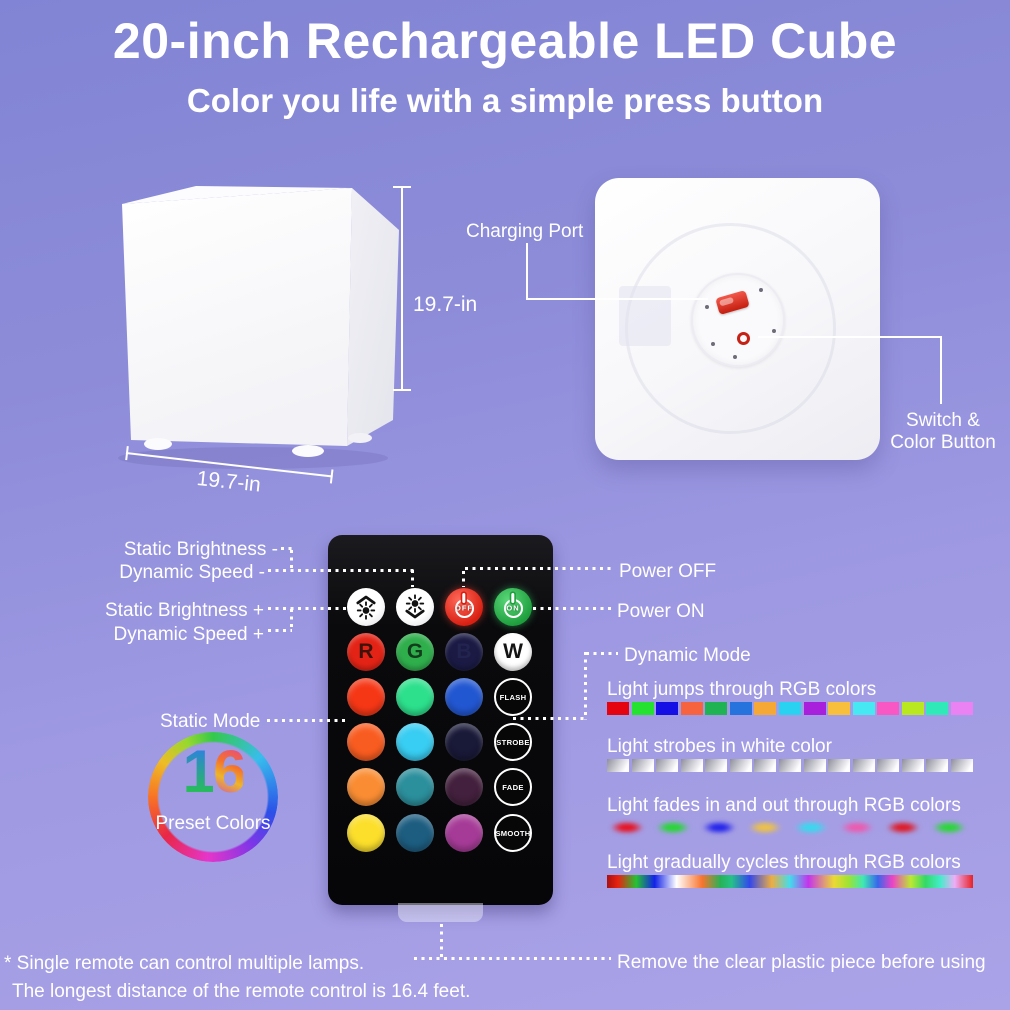 The width and height of the screenshot is (1010, 1010). Describe the element at coordinates (790, 827) in the screenshot. I see `mode-fade-strip` at that location.